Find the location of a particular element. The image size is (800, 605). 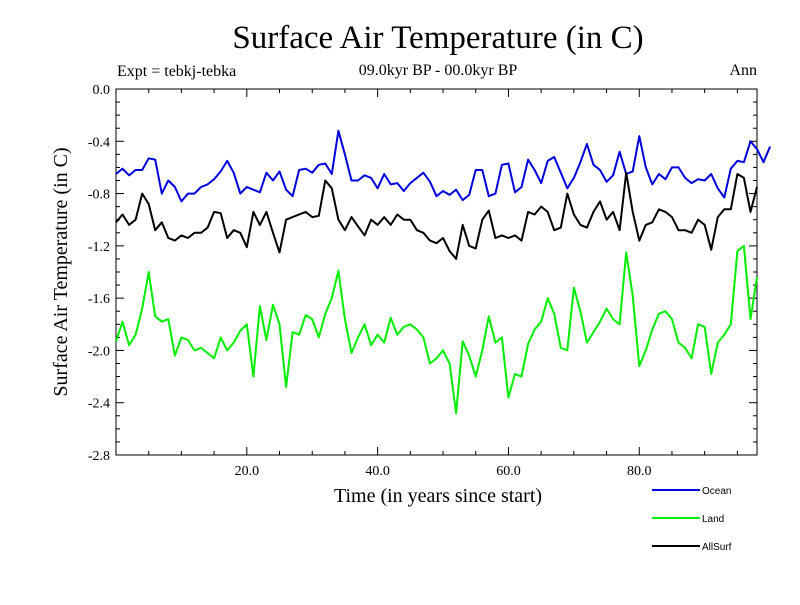

season-label: Ann is located at coordinates (743, 70).